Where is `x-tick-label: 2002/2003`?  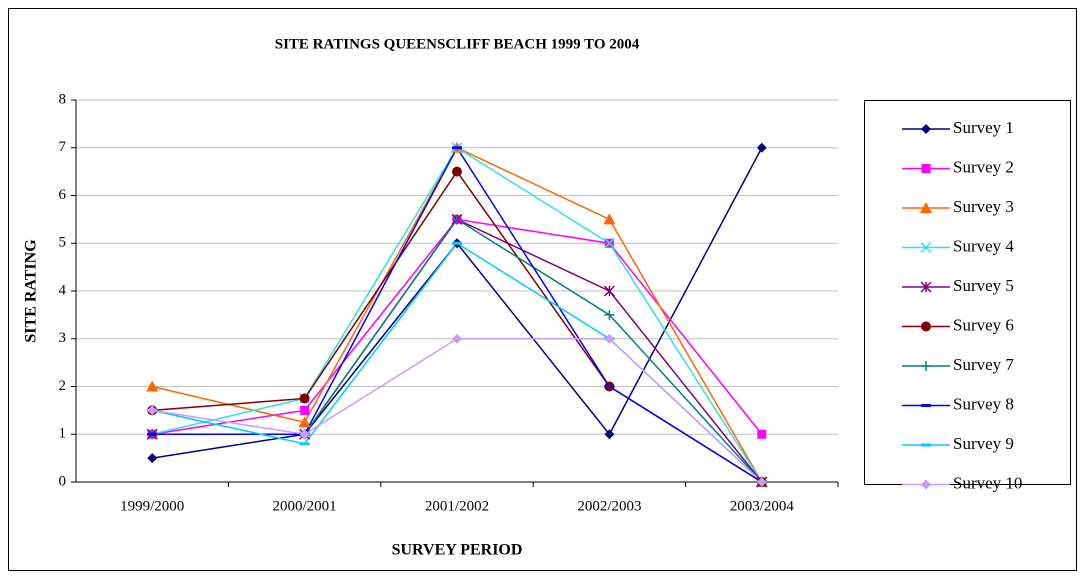
x-tick-label: 2002/2003 is located at coordinates (609, 506).